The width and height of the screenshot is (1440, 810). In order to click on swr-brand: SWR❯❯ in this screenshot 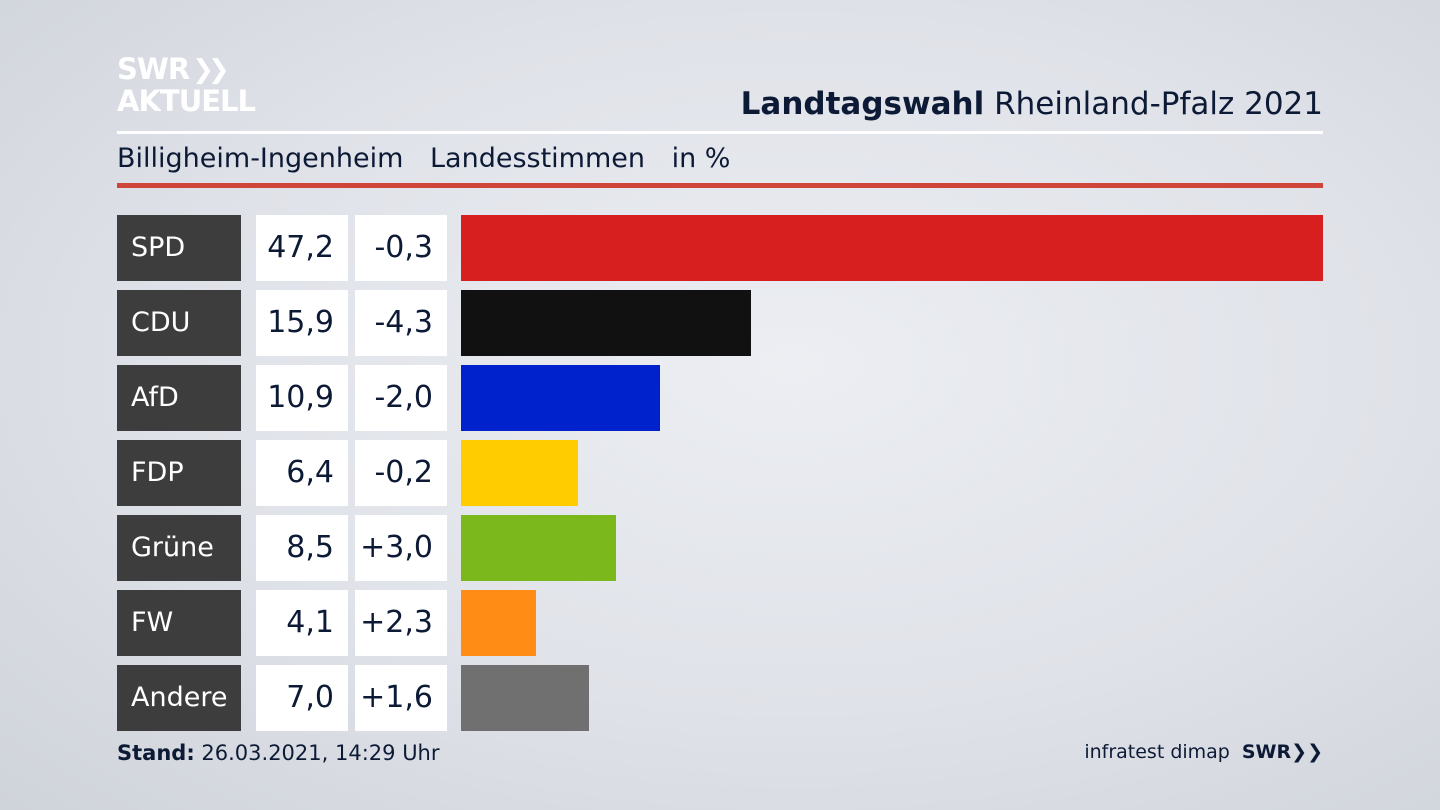, I will do `click(1282, 752)`.